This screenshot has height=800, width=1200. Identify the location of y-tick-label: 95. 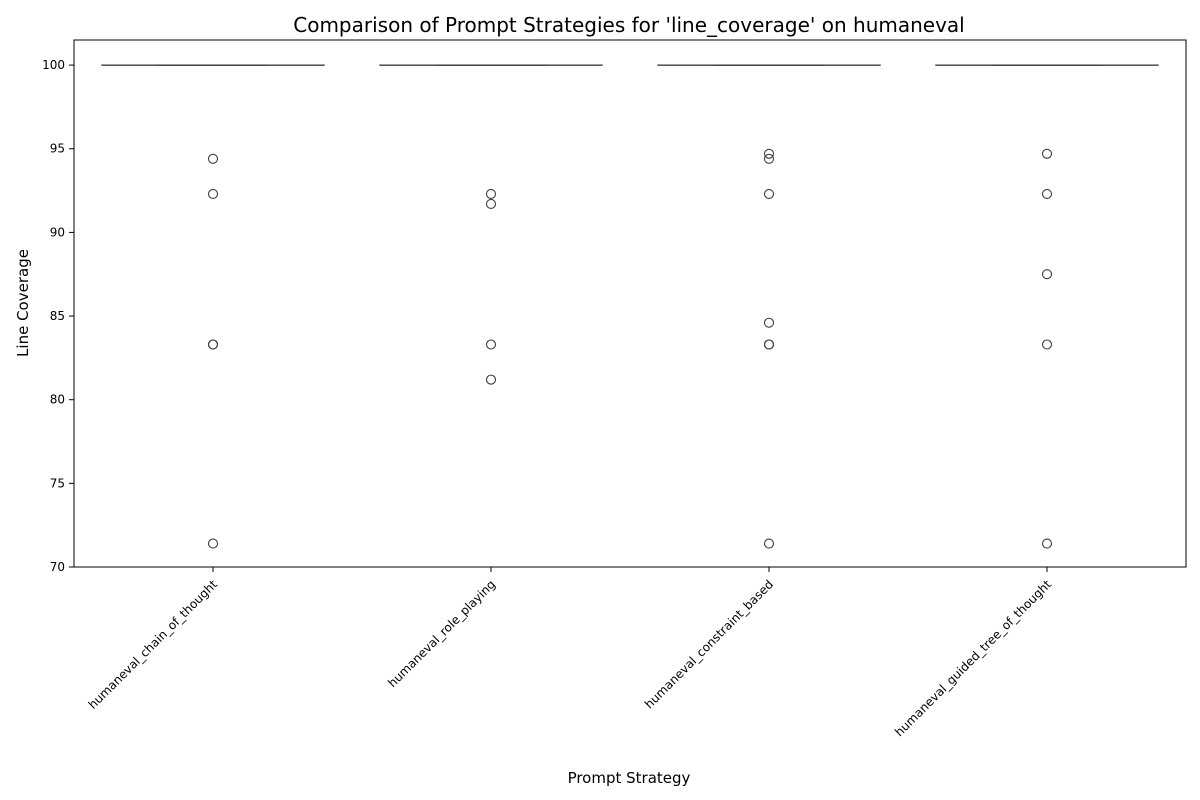
(57, 149).